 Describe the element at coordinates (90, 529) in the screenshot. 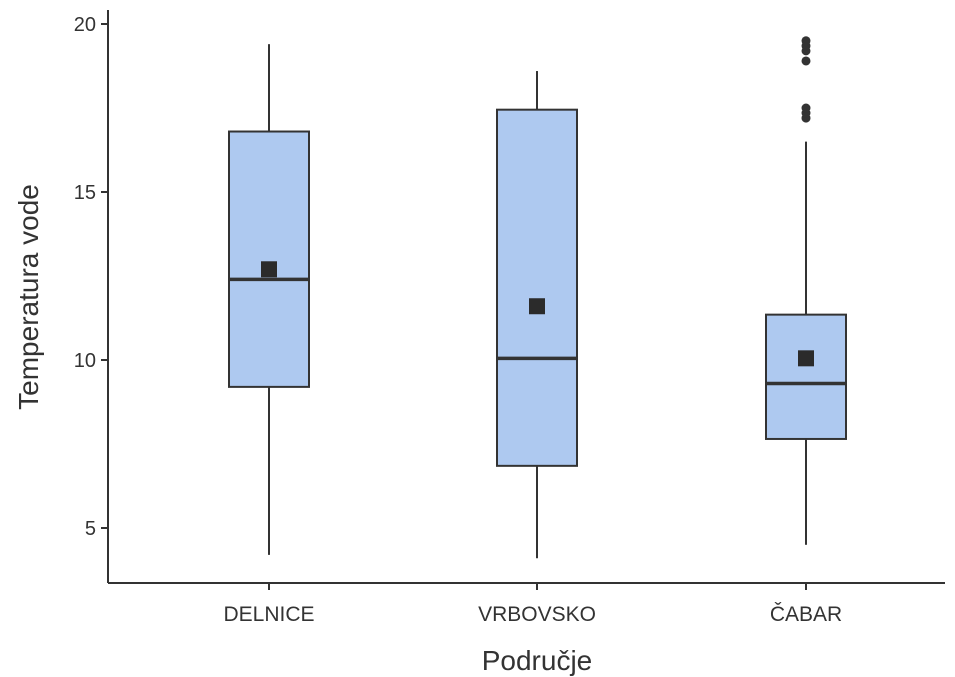

I see `y-tick-label: 5` at that location.